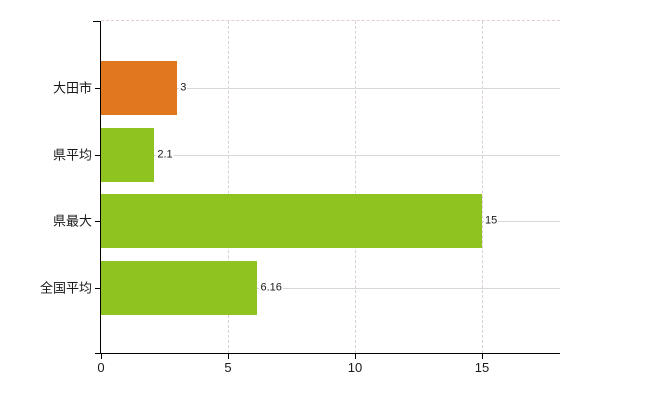 This screenshot has width=650, height=400. I want to click on x-axis-line, so click(327, 353).